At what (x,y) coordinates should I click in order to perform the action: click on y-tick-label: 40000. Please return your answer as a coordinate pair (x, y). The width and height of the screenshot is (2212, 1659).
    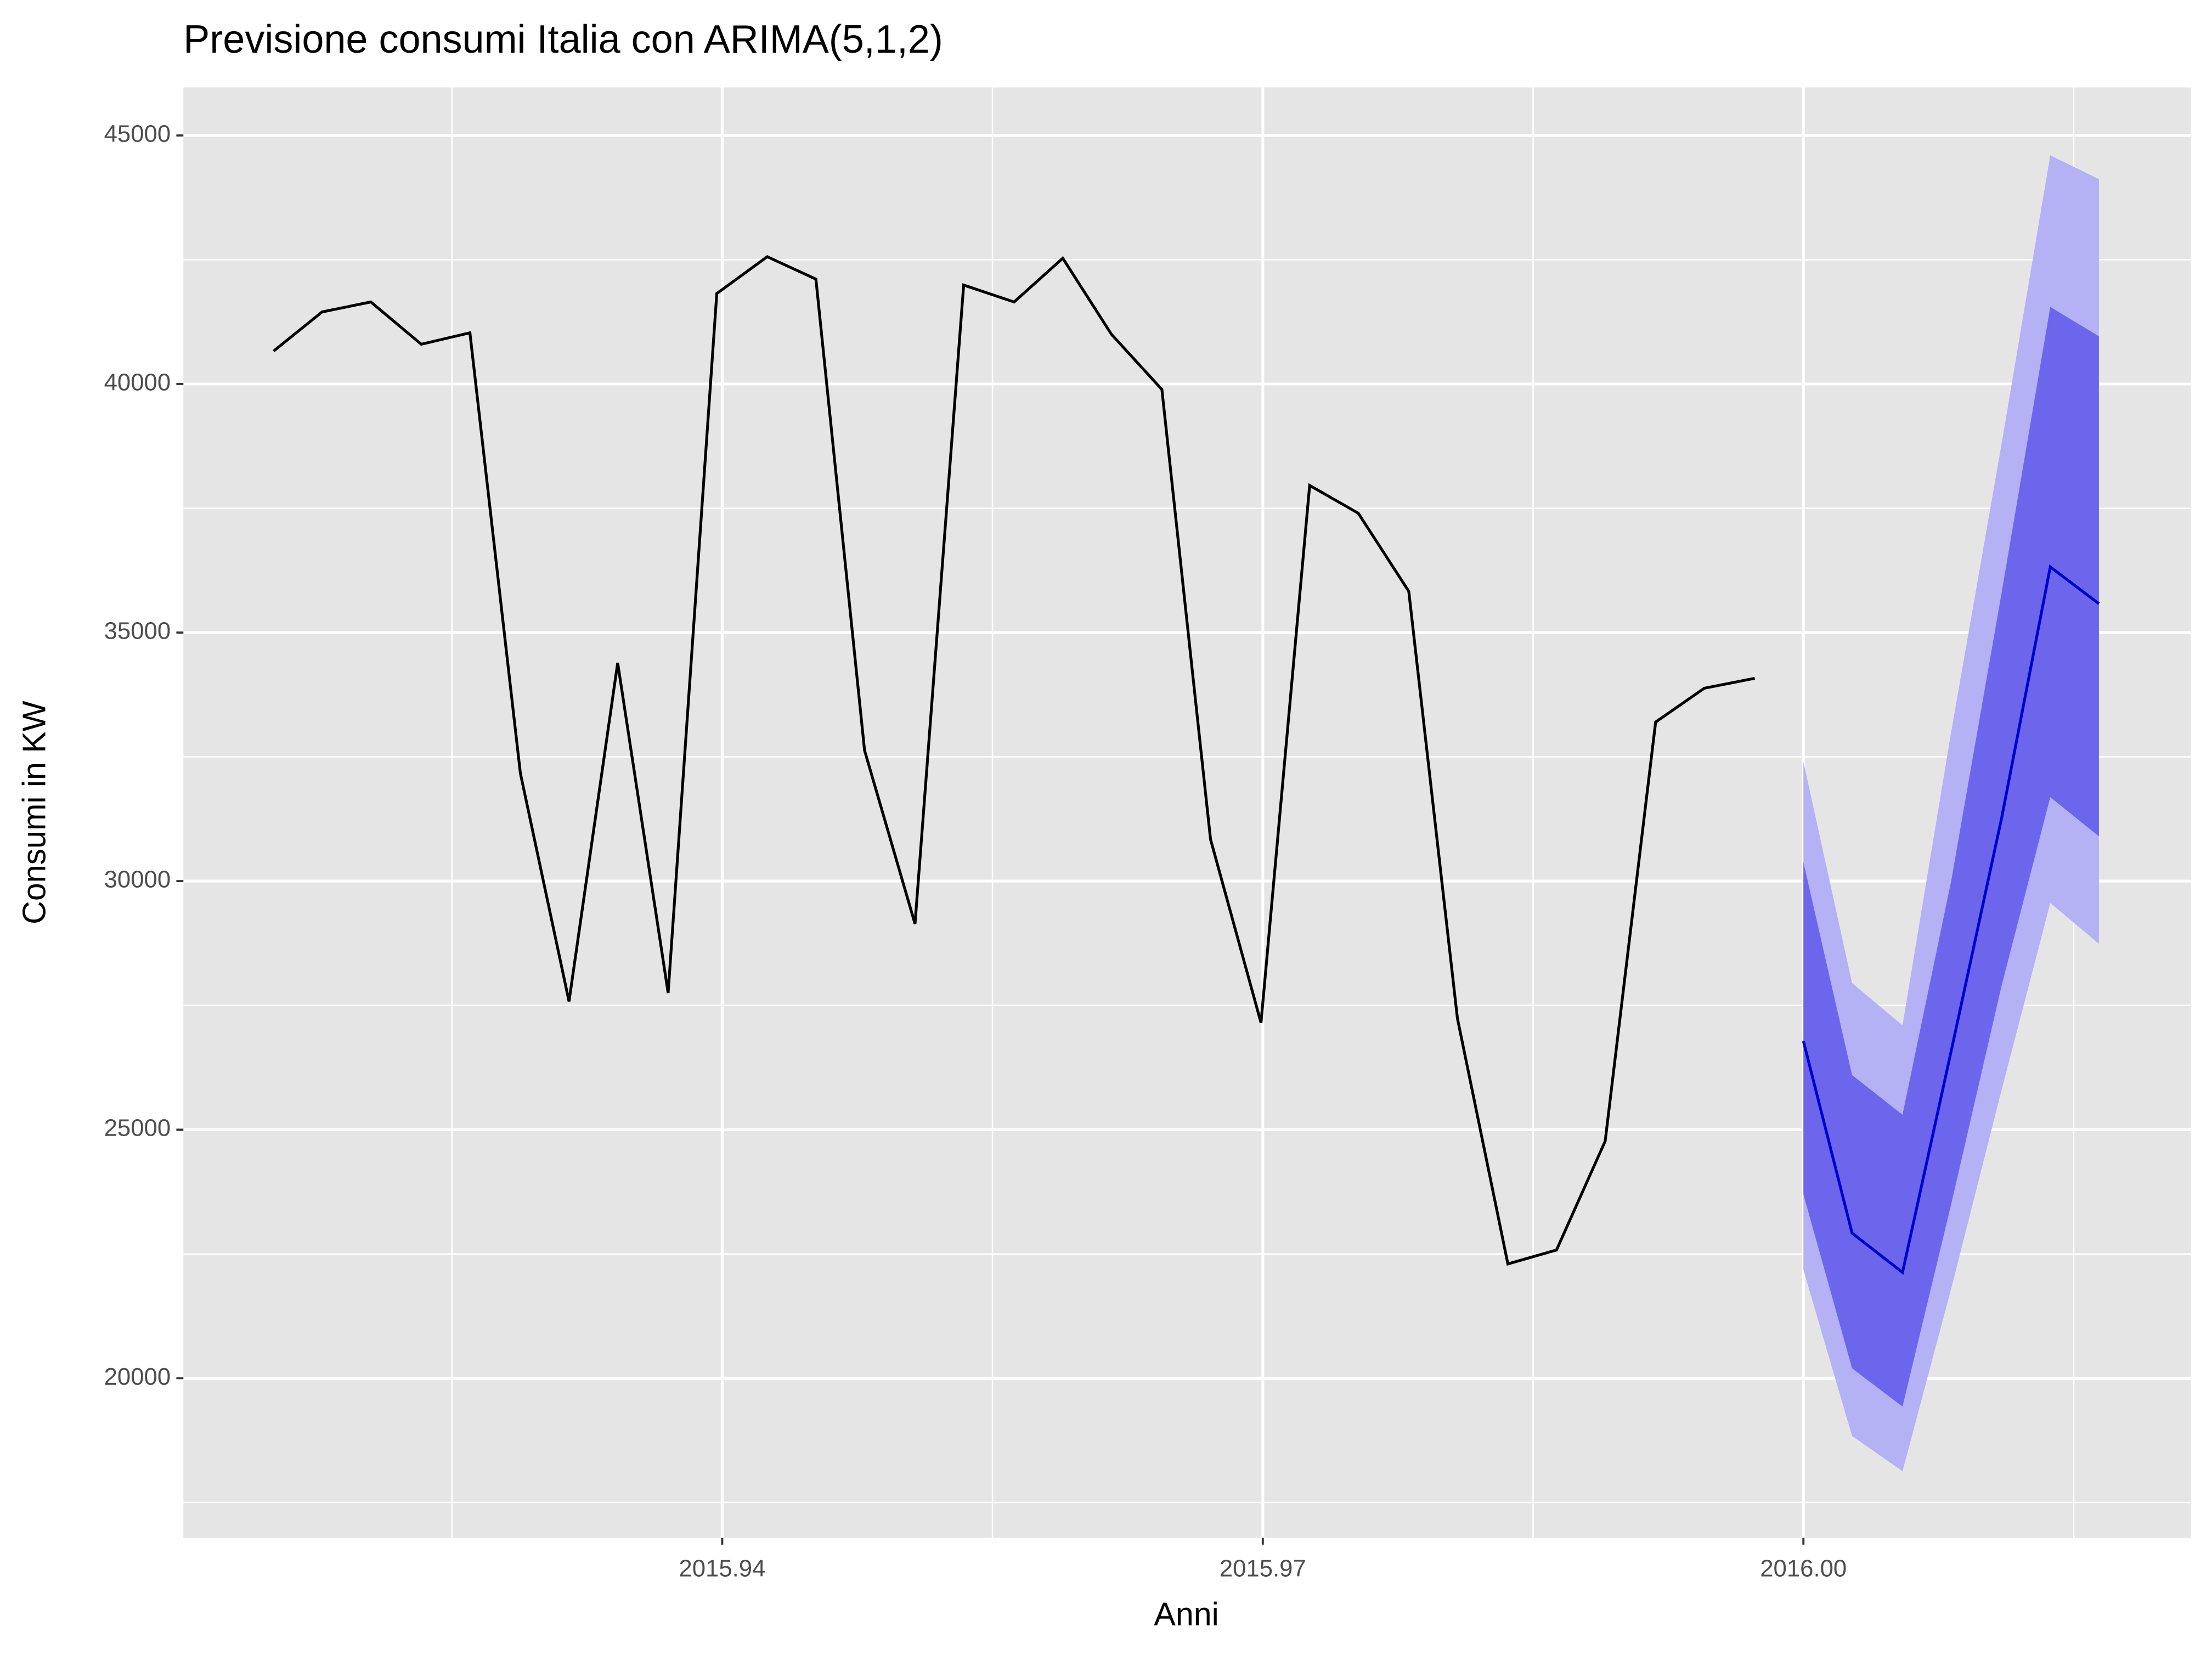
    Looking at the image, I should click on (137, 382).